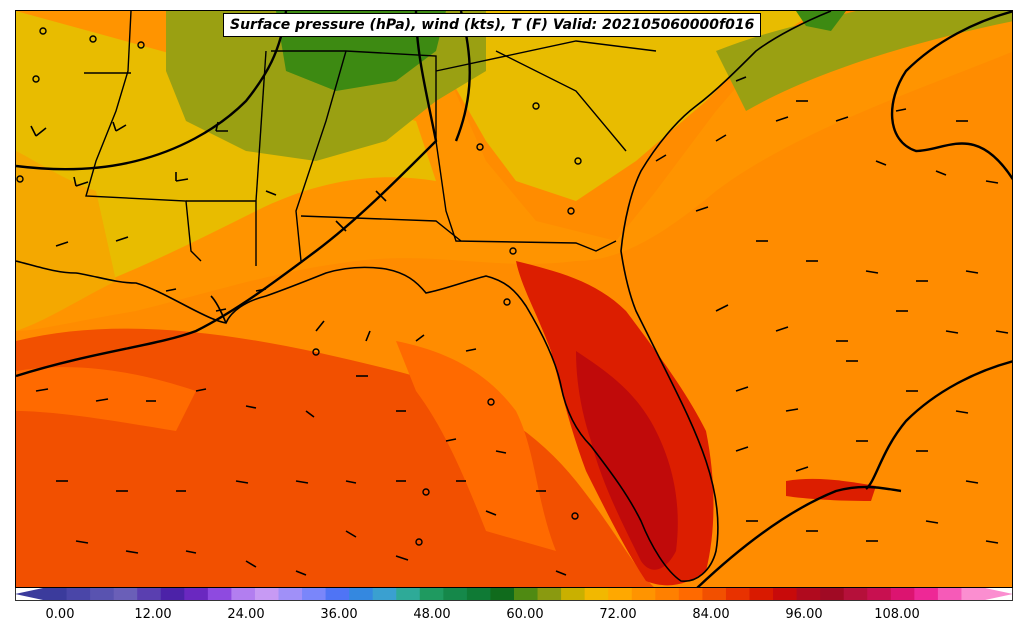  What do you see at coordinates (897, 614) in the screenshot?
I see `colorbar-tick-label: 108.00` at bounding box center [897, 614].